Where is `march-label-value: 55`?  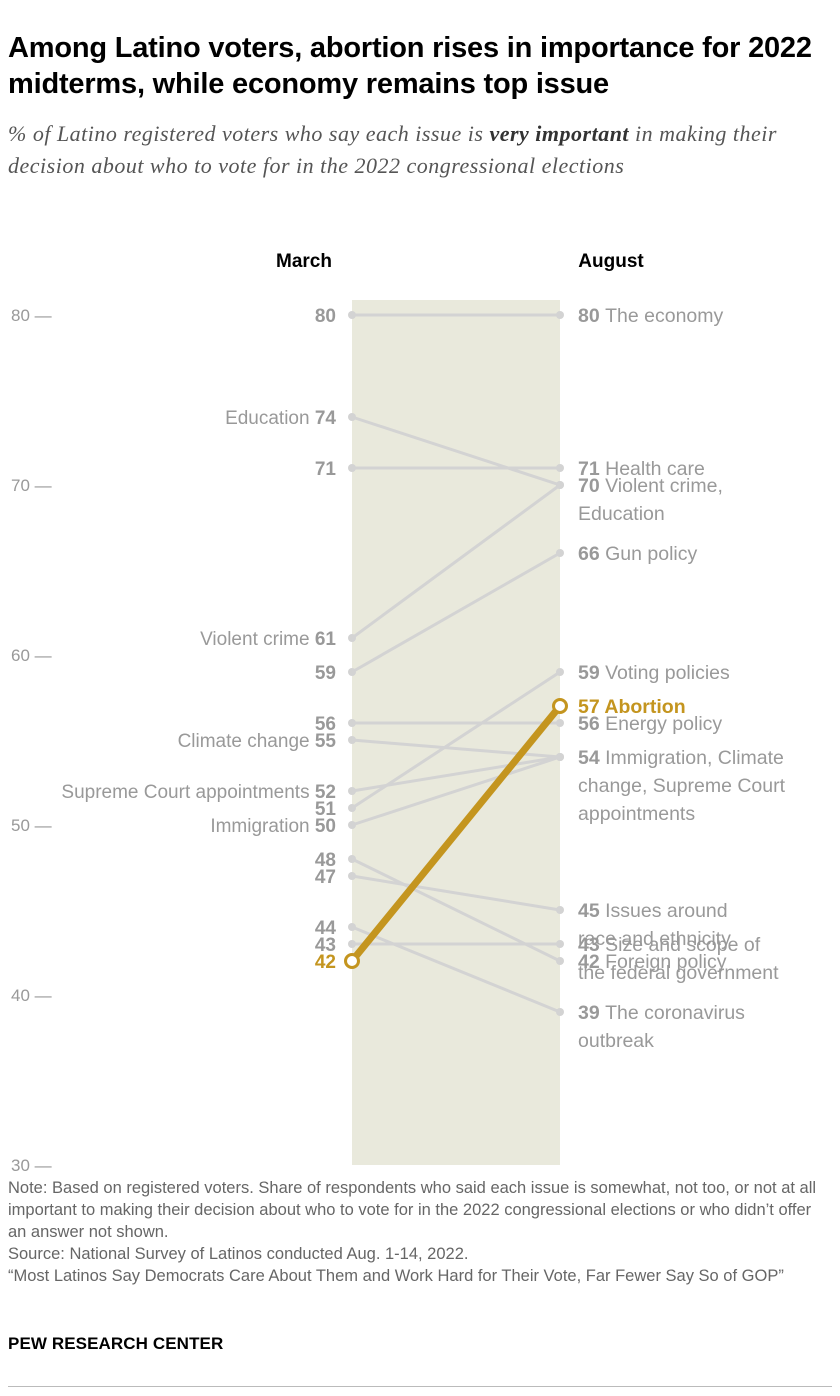
march-label-value: 55 is located at coordinates (326, 741).